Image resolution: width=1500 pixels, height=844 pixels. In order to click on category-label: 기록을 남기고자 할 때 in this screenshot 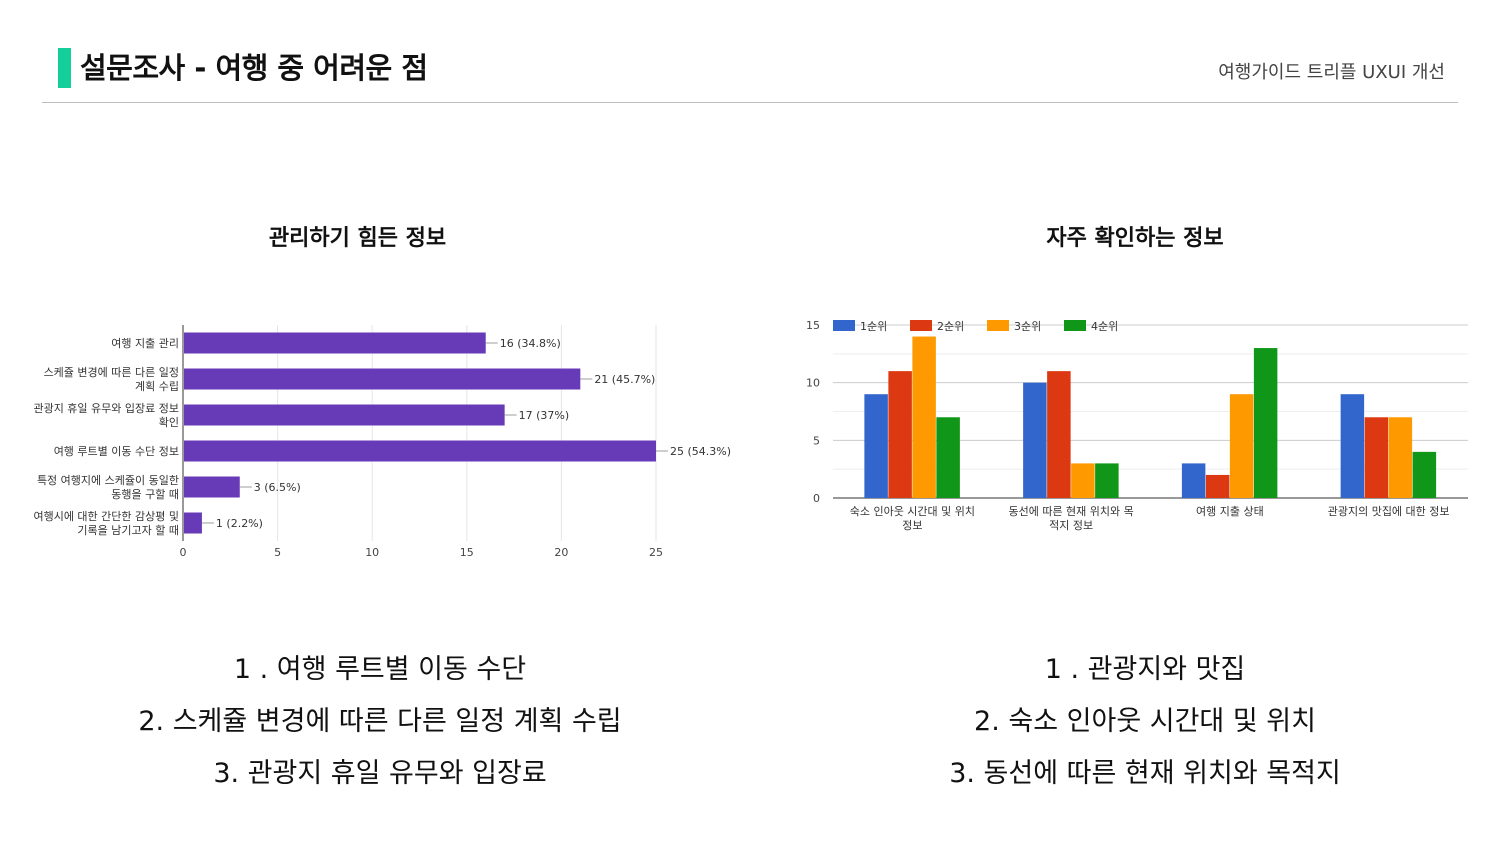, I will do `click(128, 530)`.